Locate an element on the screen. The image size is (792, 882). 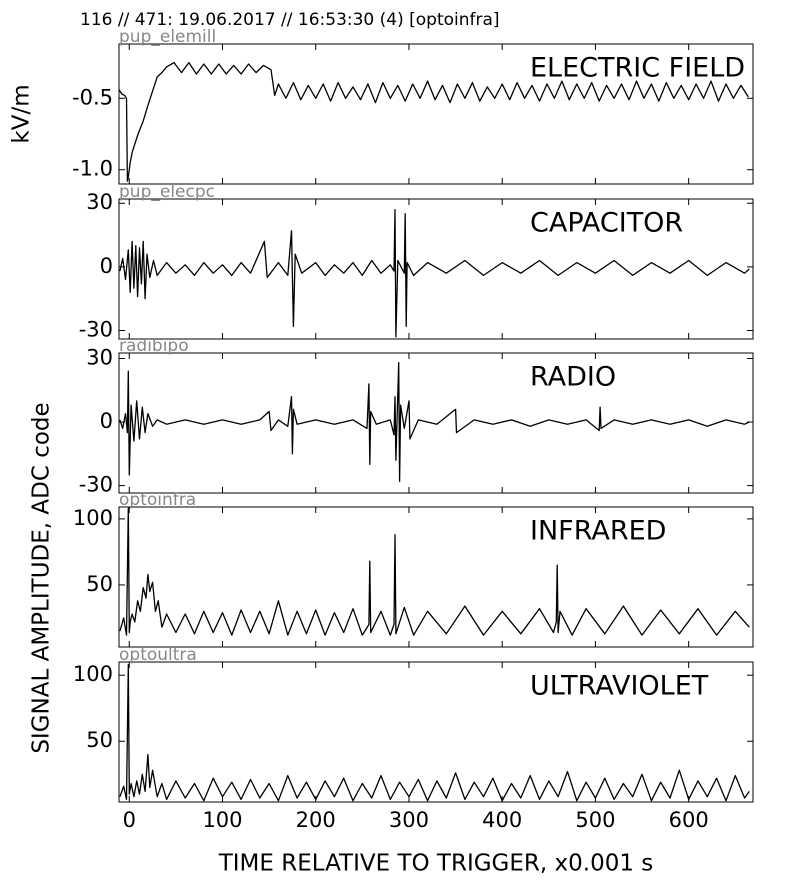
y-axis-label: kV/m is located at coordinates (22, 113).